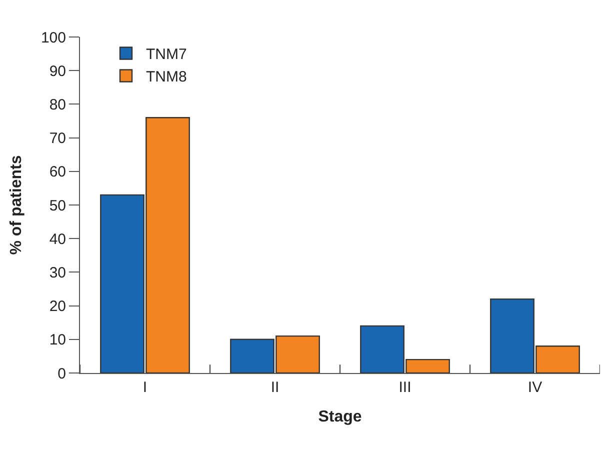 This screenshot has width=616, height=454. What do you see at coordinates (57, 139) in the screenshot?
I see `y-tick-label: 70` at bounding box center [57, 139].